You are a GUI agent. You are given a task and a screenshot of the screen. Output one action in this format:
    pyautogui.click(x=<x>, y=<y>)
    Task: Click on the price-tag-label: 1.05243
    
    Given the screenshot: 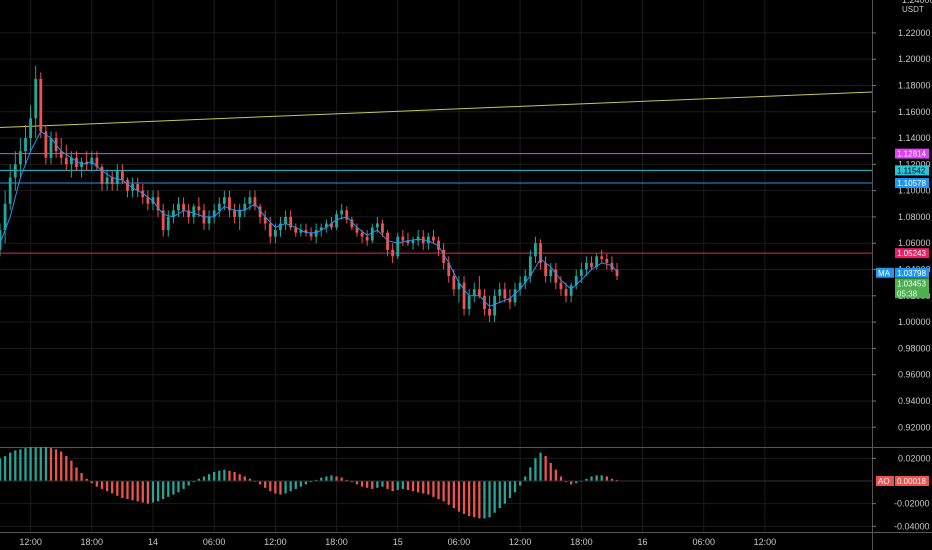 What is the action you would take?
    pyautogui.click(x=911, y=253)
    